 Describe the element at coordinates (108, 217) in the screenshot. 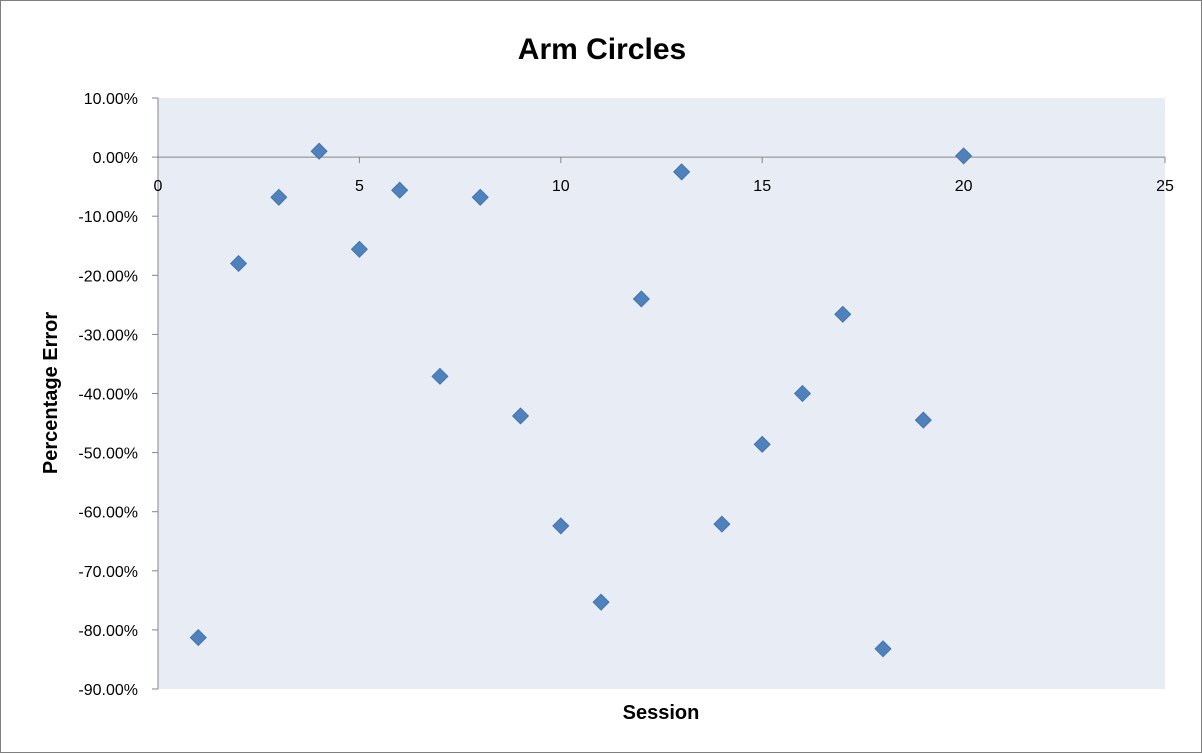

I see `y-tick-label: -10.00%` at that location.